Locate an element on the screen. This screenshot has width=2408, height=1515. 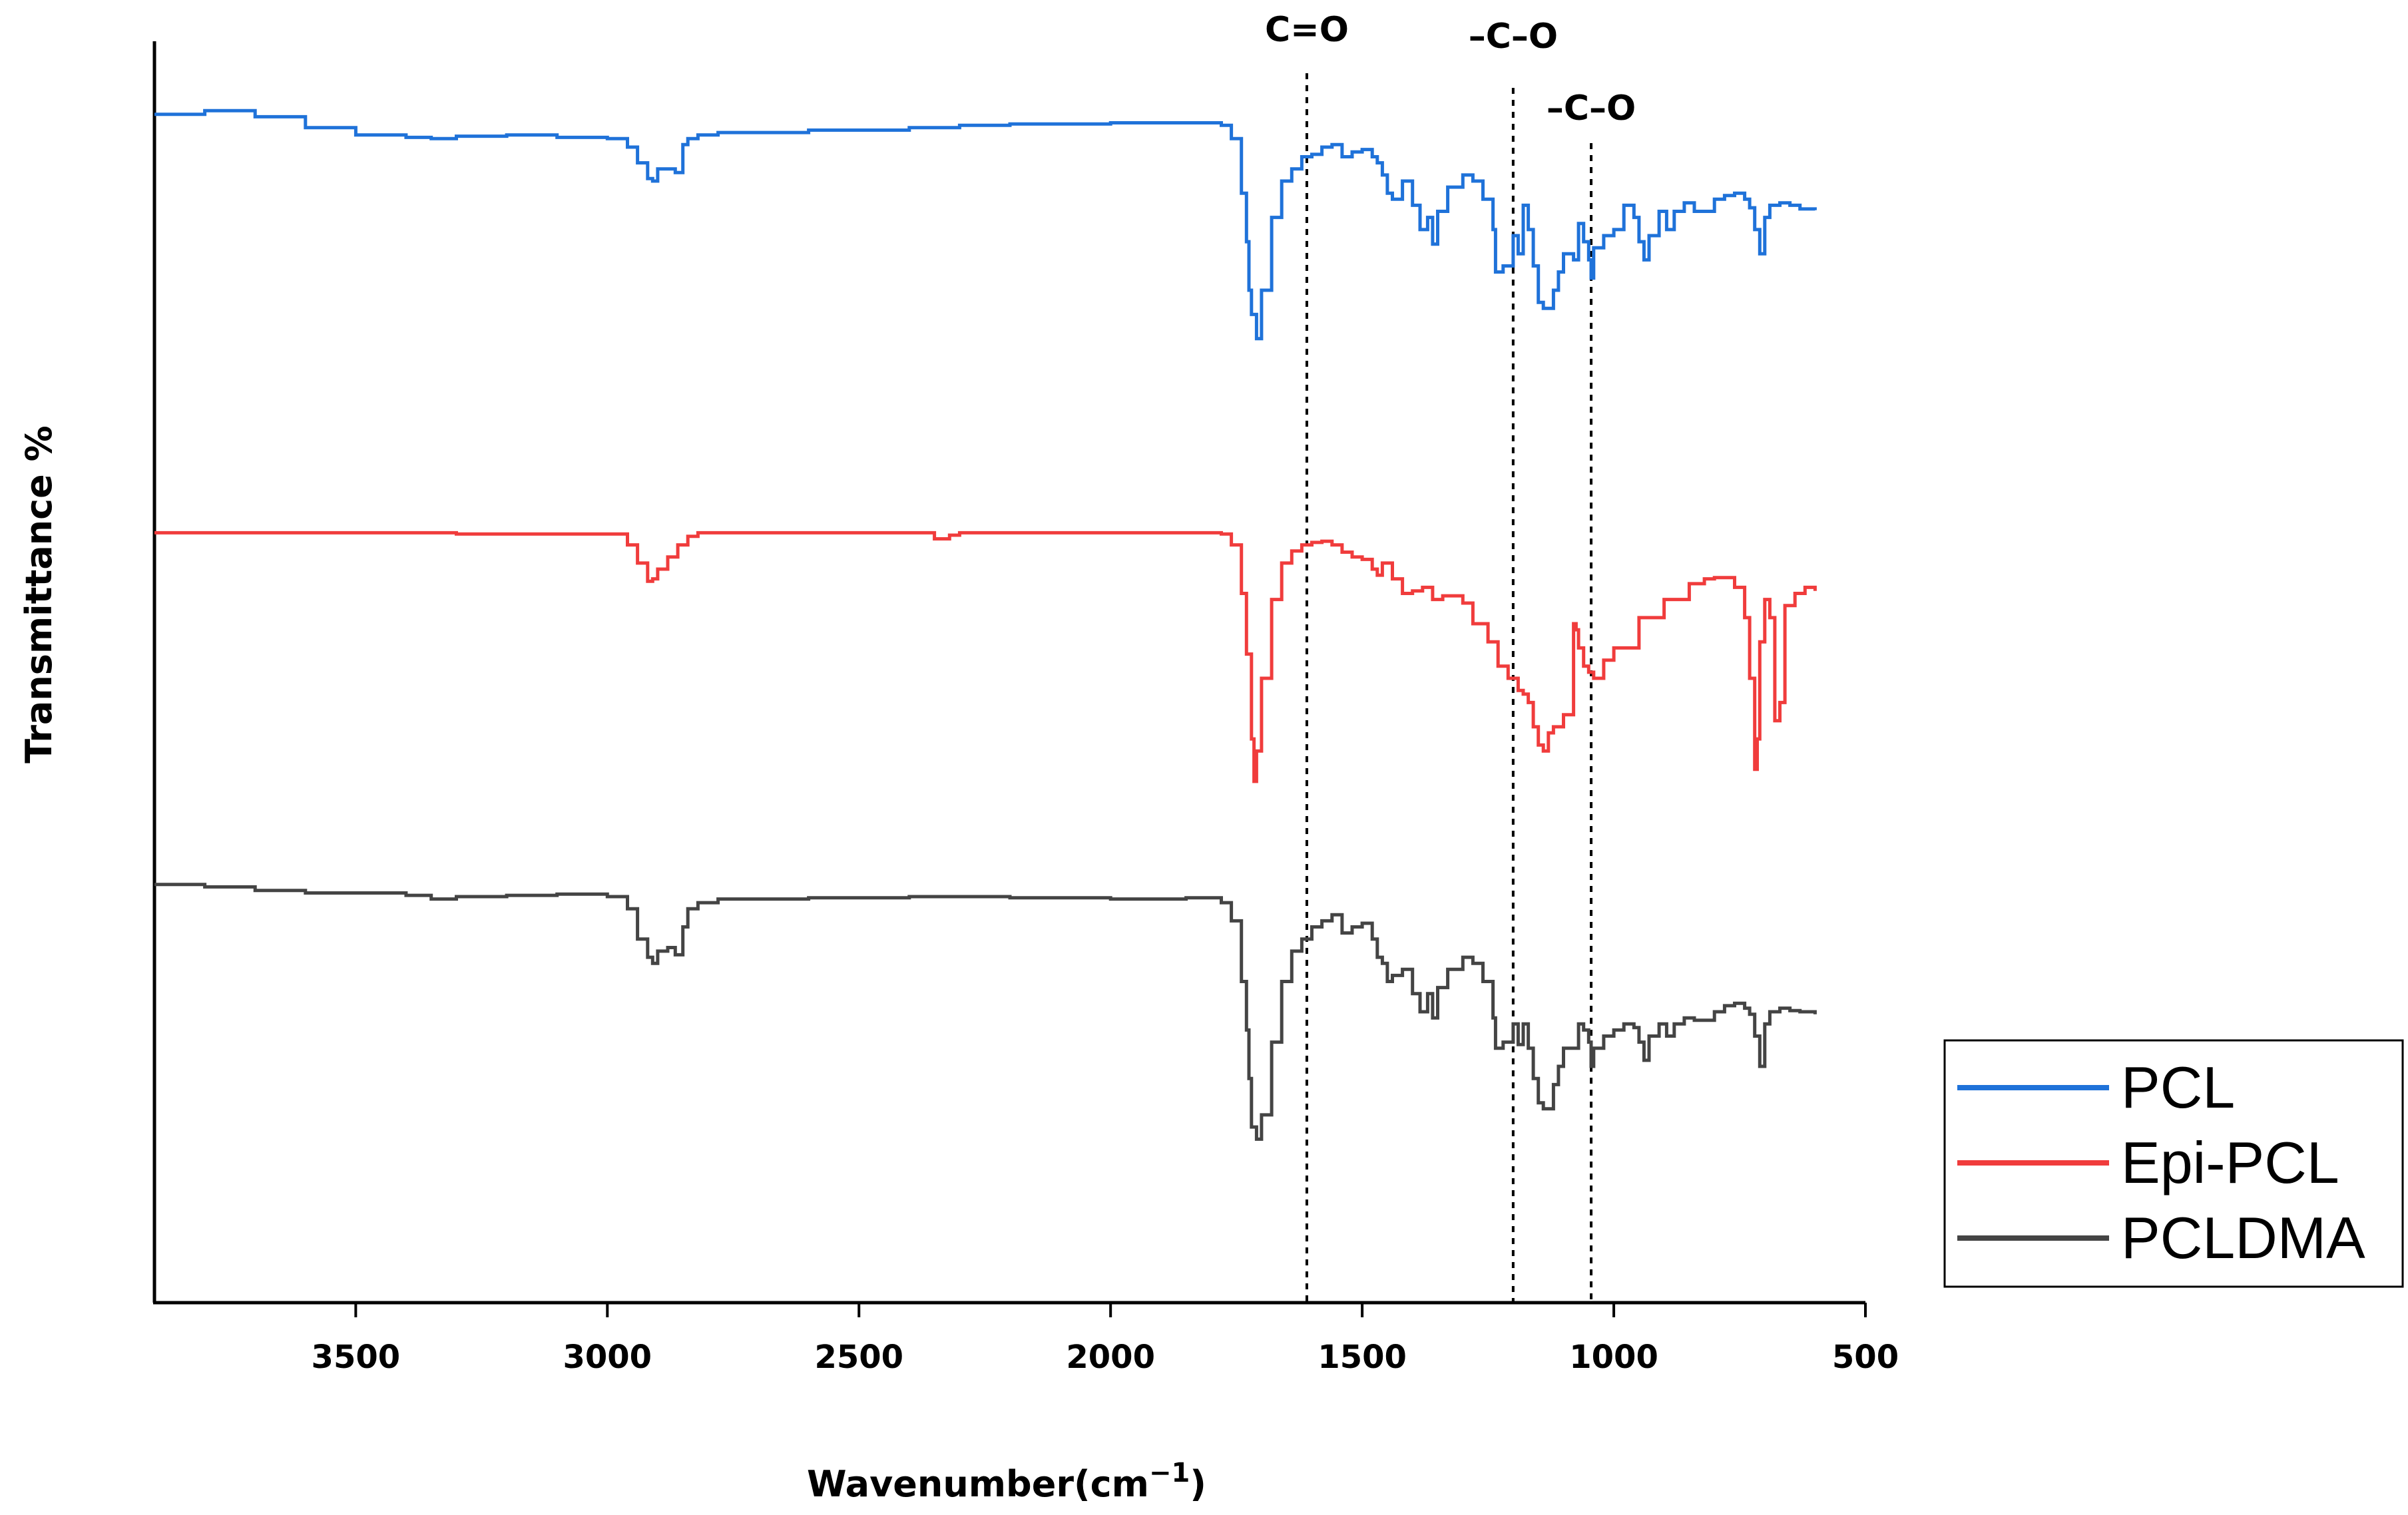
annotation-label: C=O is located at coordinates (1307, 30).